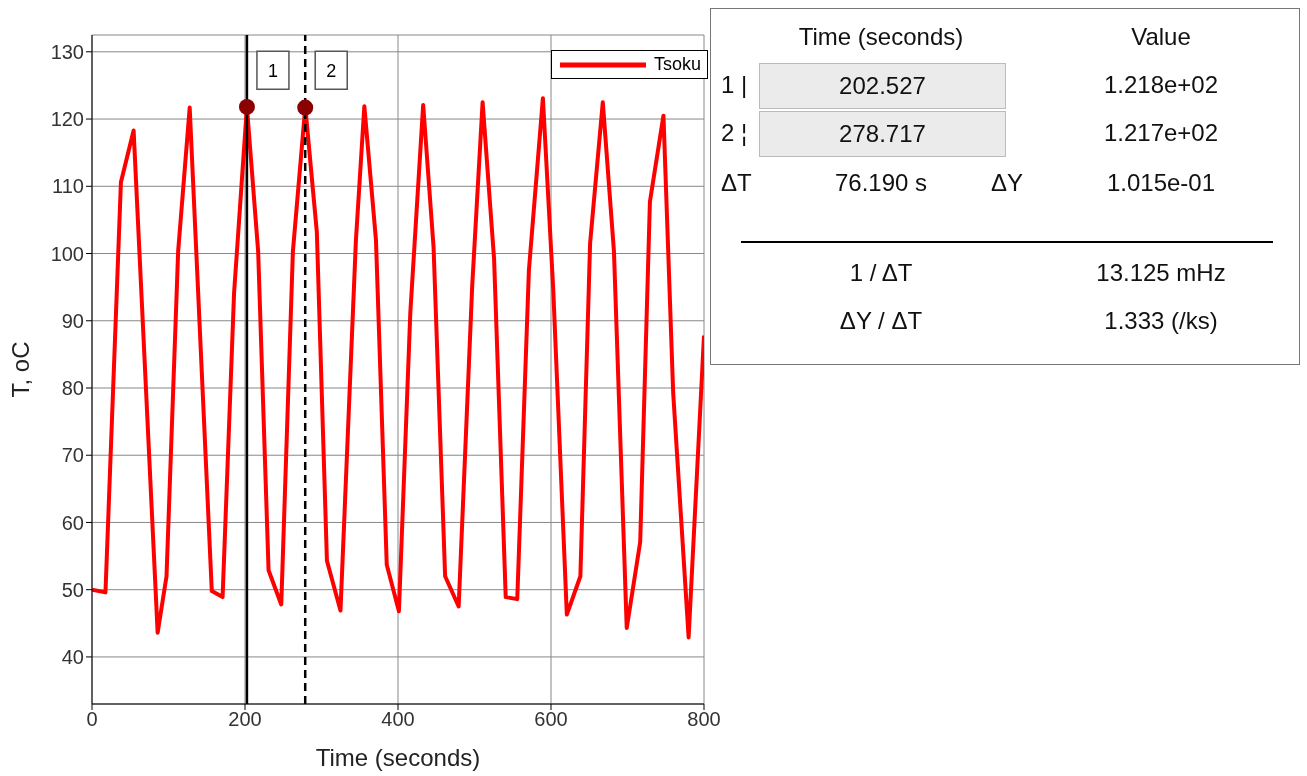 The height and width of the screenshot is (776, 1307). Describe the element at coordinates (72, 522) in the screenshot. I see `y-tick-label: 60` at that location.